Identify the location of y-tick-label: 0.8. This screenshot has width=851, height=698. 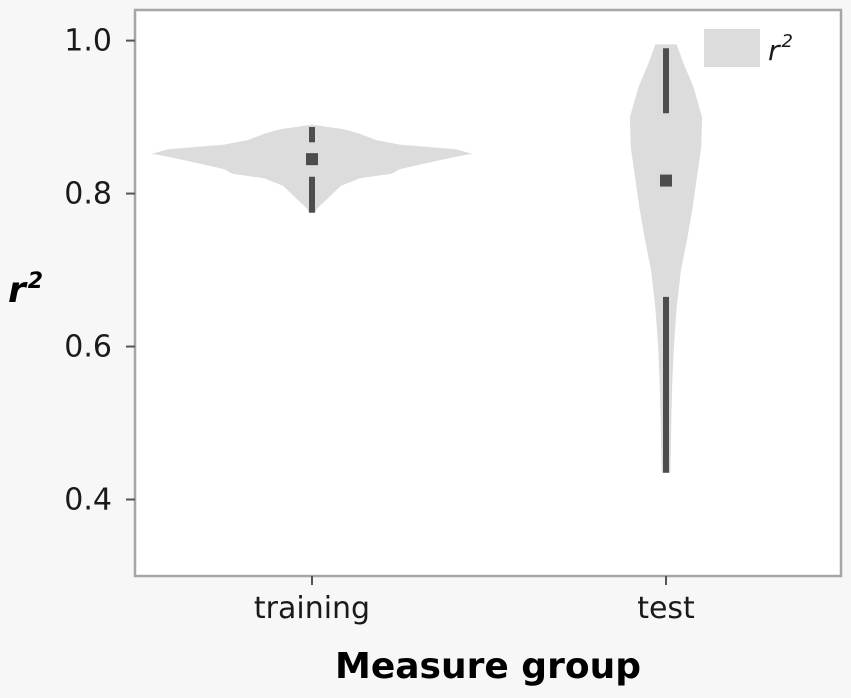
(88, 194).